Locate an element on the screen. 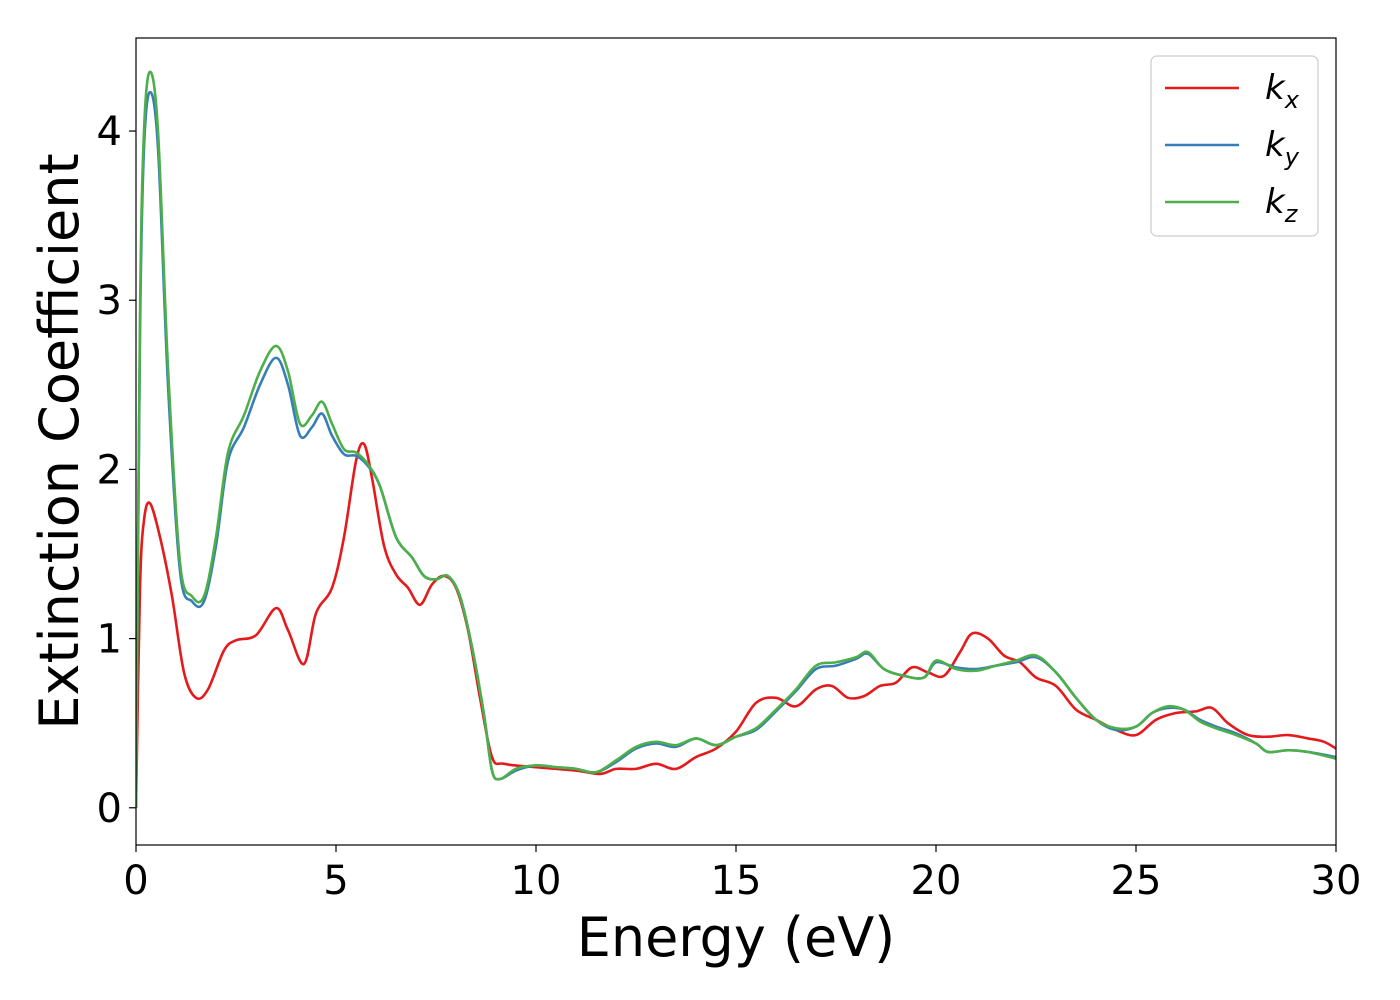 The image size is (1400, 1000). x-tick-label: 5 is located at coordinates (335, 881).